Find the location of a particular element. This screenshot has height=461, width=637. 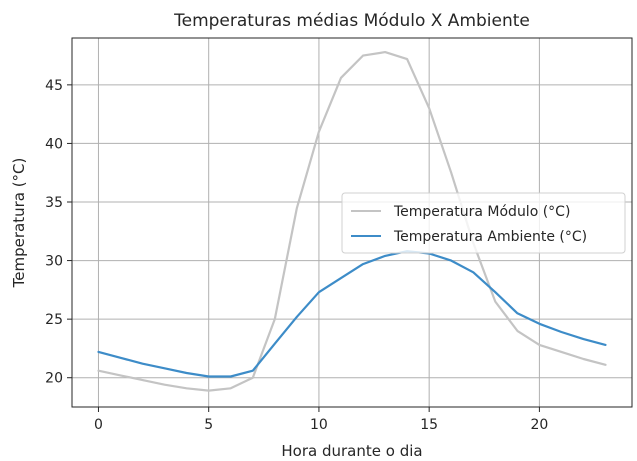

x-tick-label: 0 is located at coordinates (98, 425).